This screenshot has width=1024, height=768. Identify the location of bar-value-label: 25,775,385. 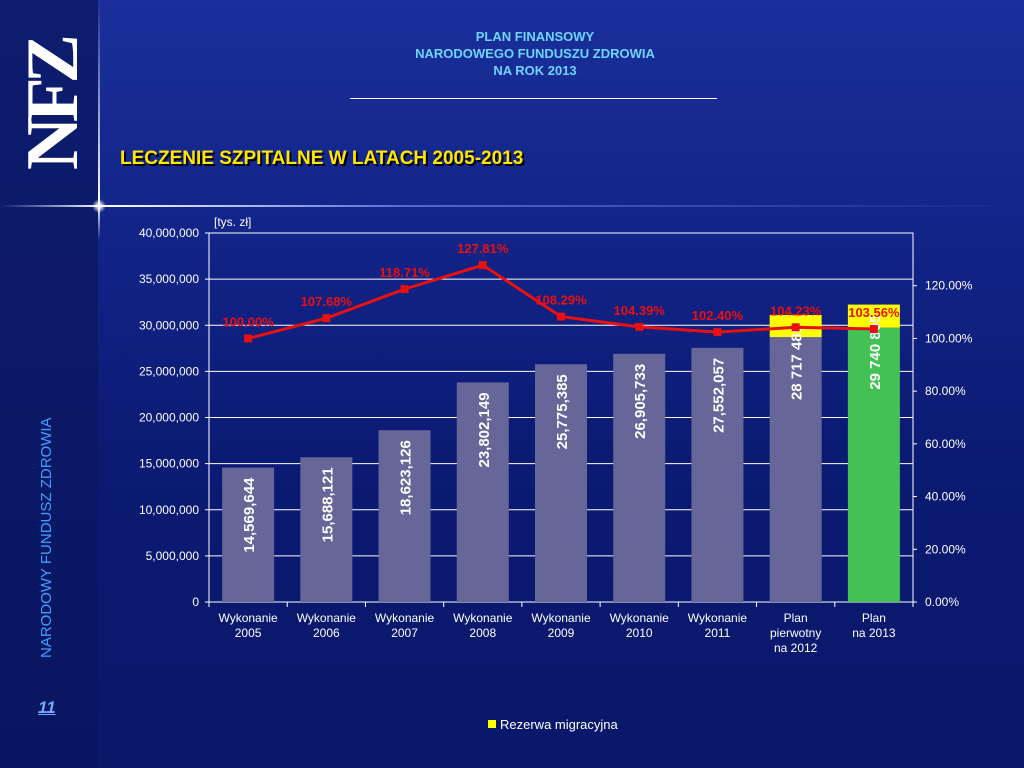
(562, 411).